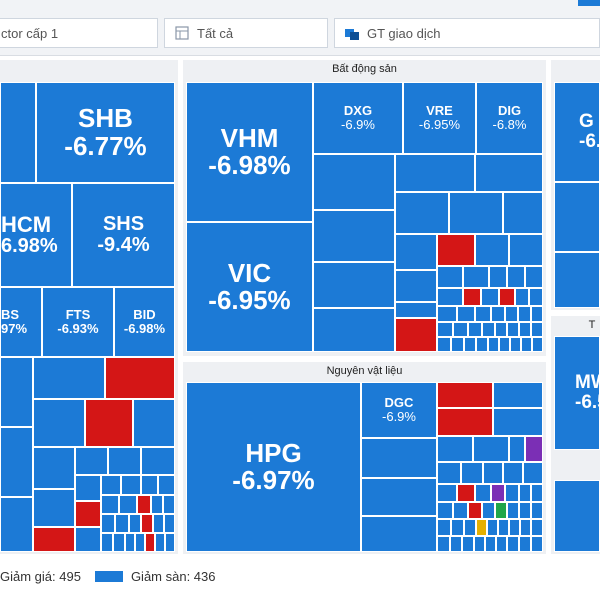  I want to click on tile-shs: SHS -9.4%, so click(123, 235).